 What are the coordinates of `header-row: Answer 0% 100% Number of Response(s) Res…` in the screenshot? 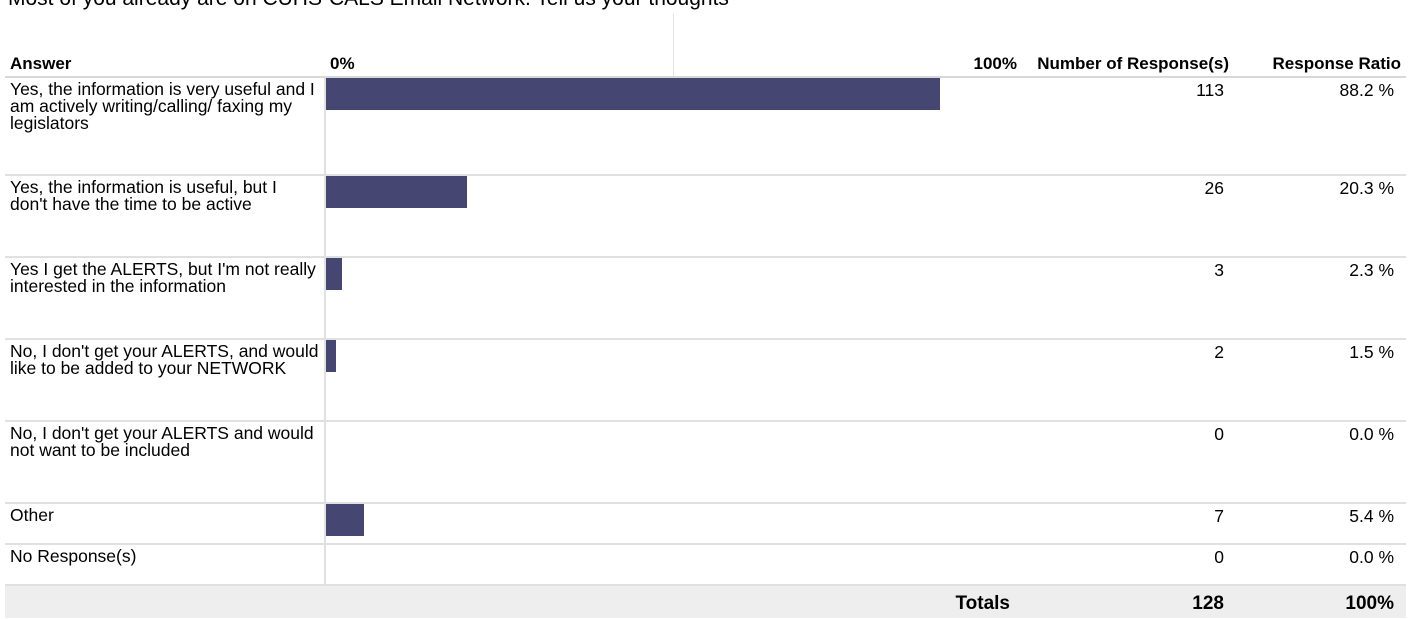 It's located at (705, 46).